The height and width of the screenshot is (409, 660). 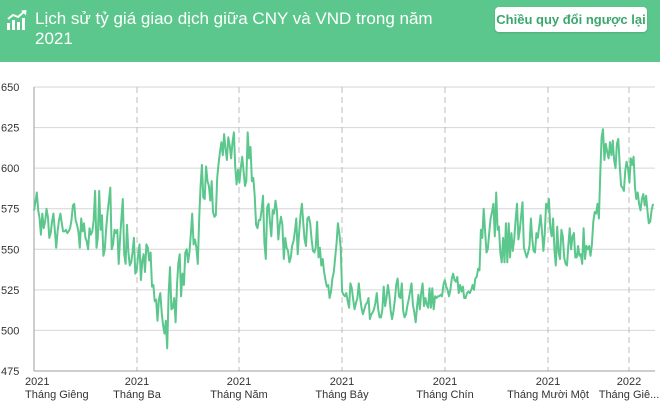 What do you see at coordinates (10, 169) in the screenshot?
I see `y-tick-label: 600` at bounding box center [10, 169].